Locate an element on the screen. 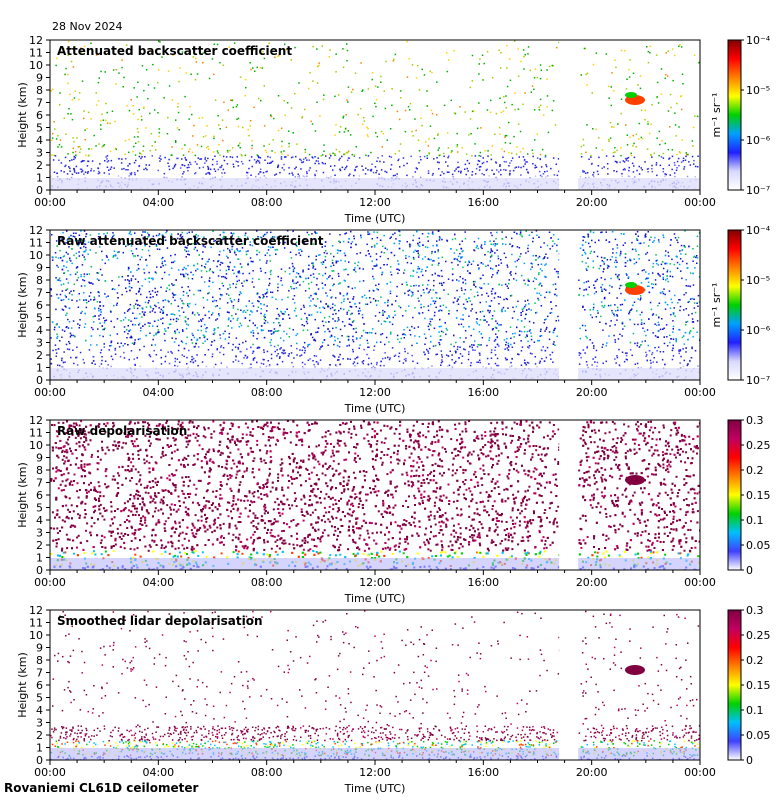 The image size is (780, 800). panel-title: Raw depolarisation is located at coordinates (122, 431).